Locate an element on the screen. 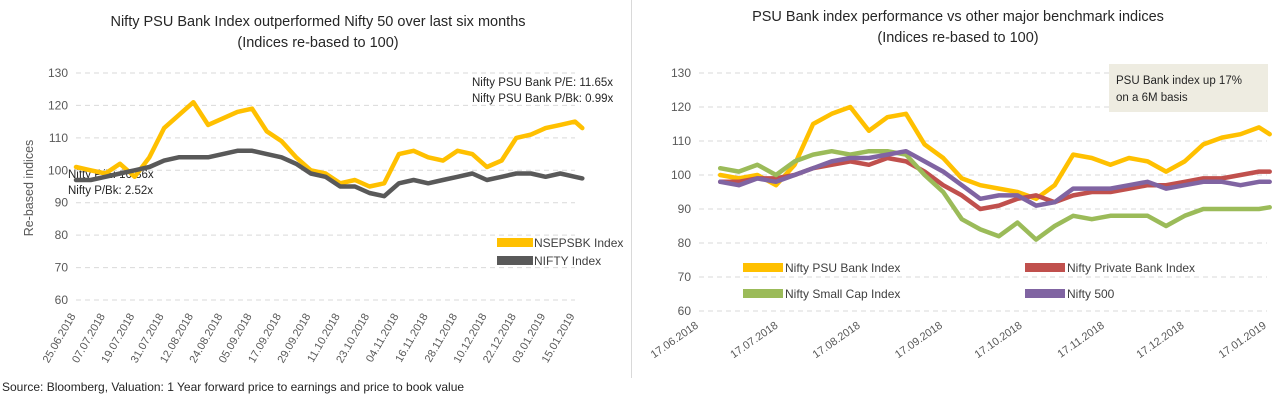  legend-label-private-bank: Nifty Private Bank Index is located at coordinates (1131, 268).